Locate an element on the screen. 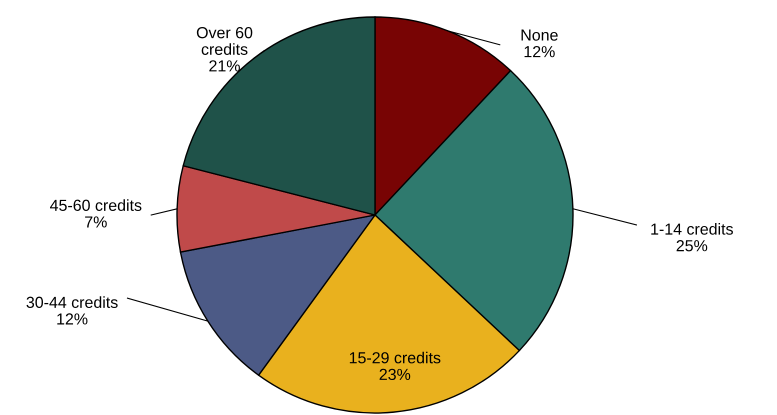 This screenshot has height=415, width=777. slice-label: 1-14 credits is located at coordinates (692, 229).